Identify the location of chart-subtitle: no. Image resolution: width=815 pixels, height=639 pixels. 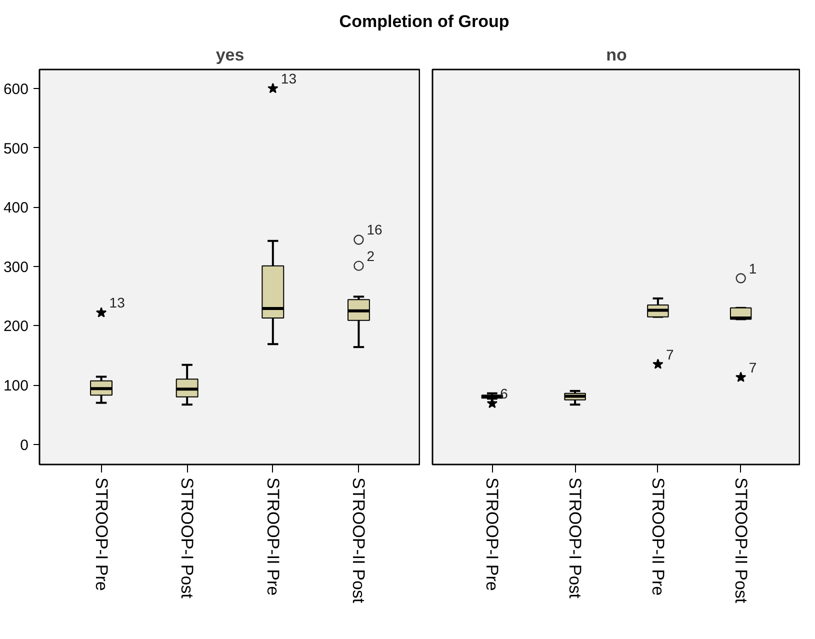
(616, 55).